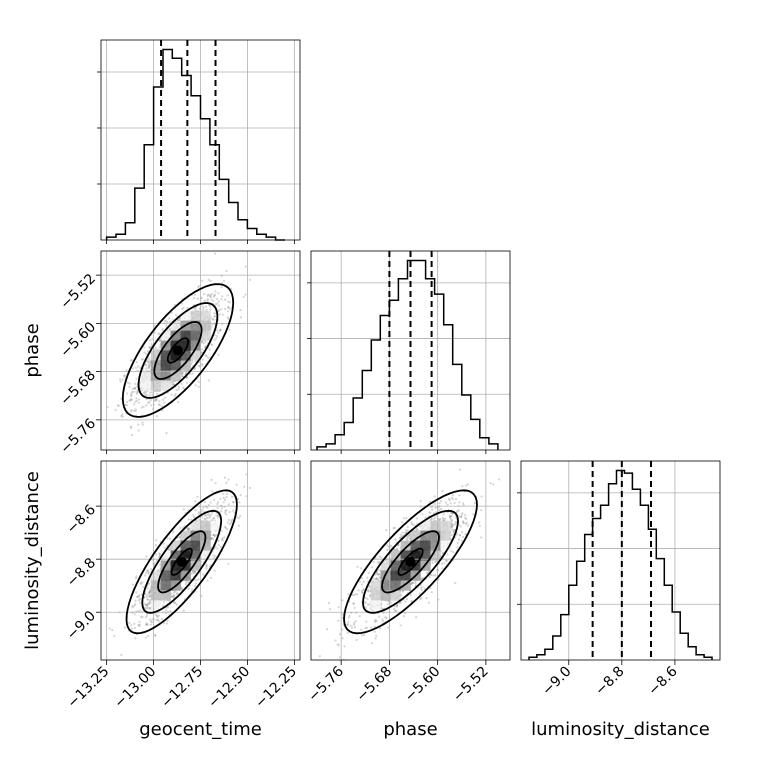 This screenshot has height=760, width=760. What do you see at coordinates (375, 685) in the screenshot?
I see `xtick-label-phase-1: −5.68` at bounding box center [375, 685].